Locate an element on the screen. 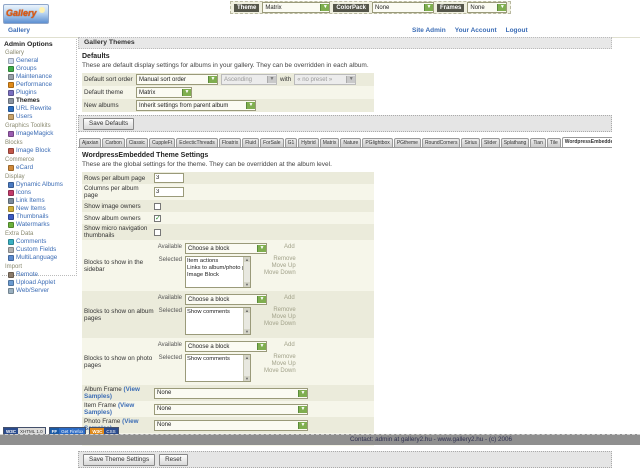  sidebar-item-link-items: Link Items is located at coordinates (42, 201).